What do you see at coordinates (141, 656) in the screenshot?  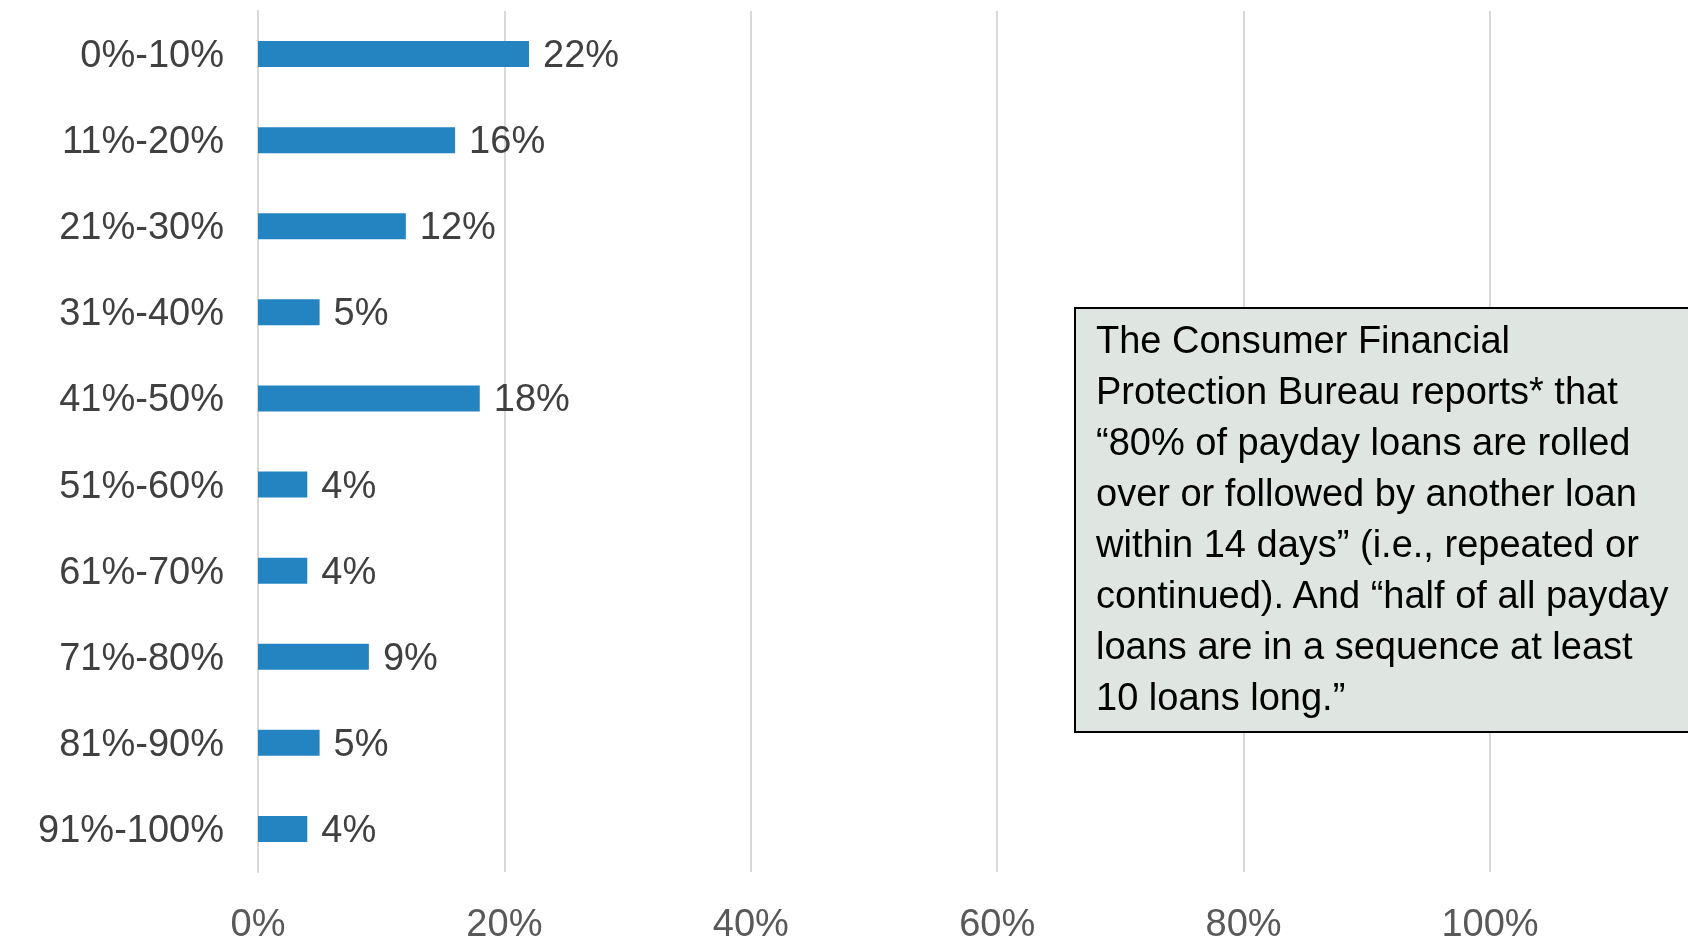 I see `y-tick-label: 71%-80%` at bounding box center [141, 656].